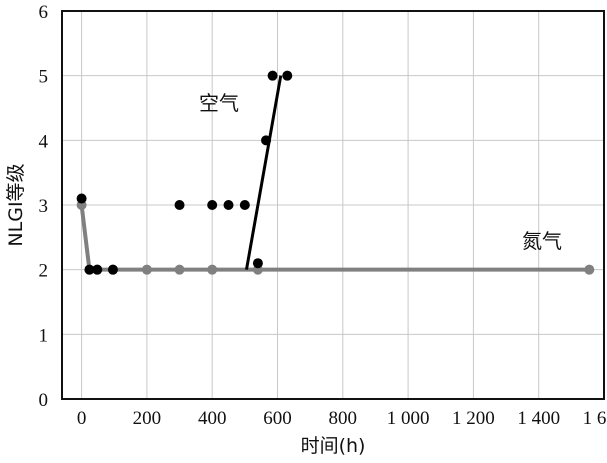  I want to click on x-tick-label: 800, so click(343, 418).